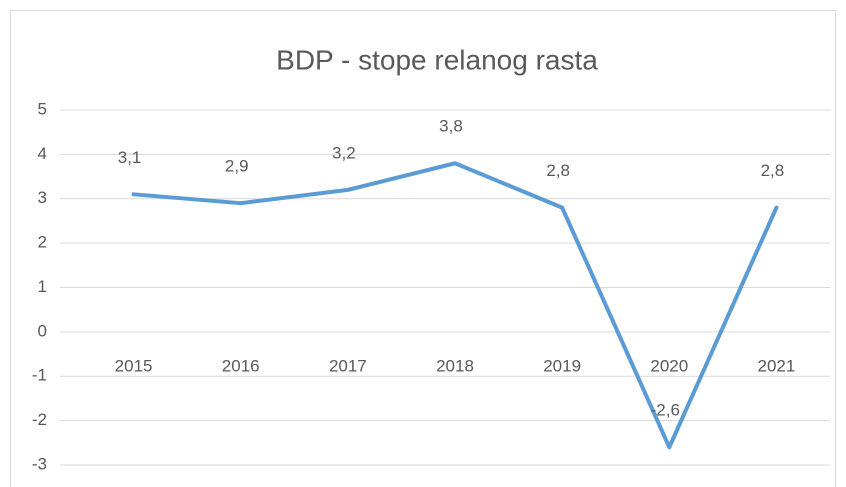 The width and height of the screenshot is (846, 487). I want to click on data-label: 2,9, so click(237, 166).